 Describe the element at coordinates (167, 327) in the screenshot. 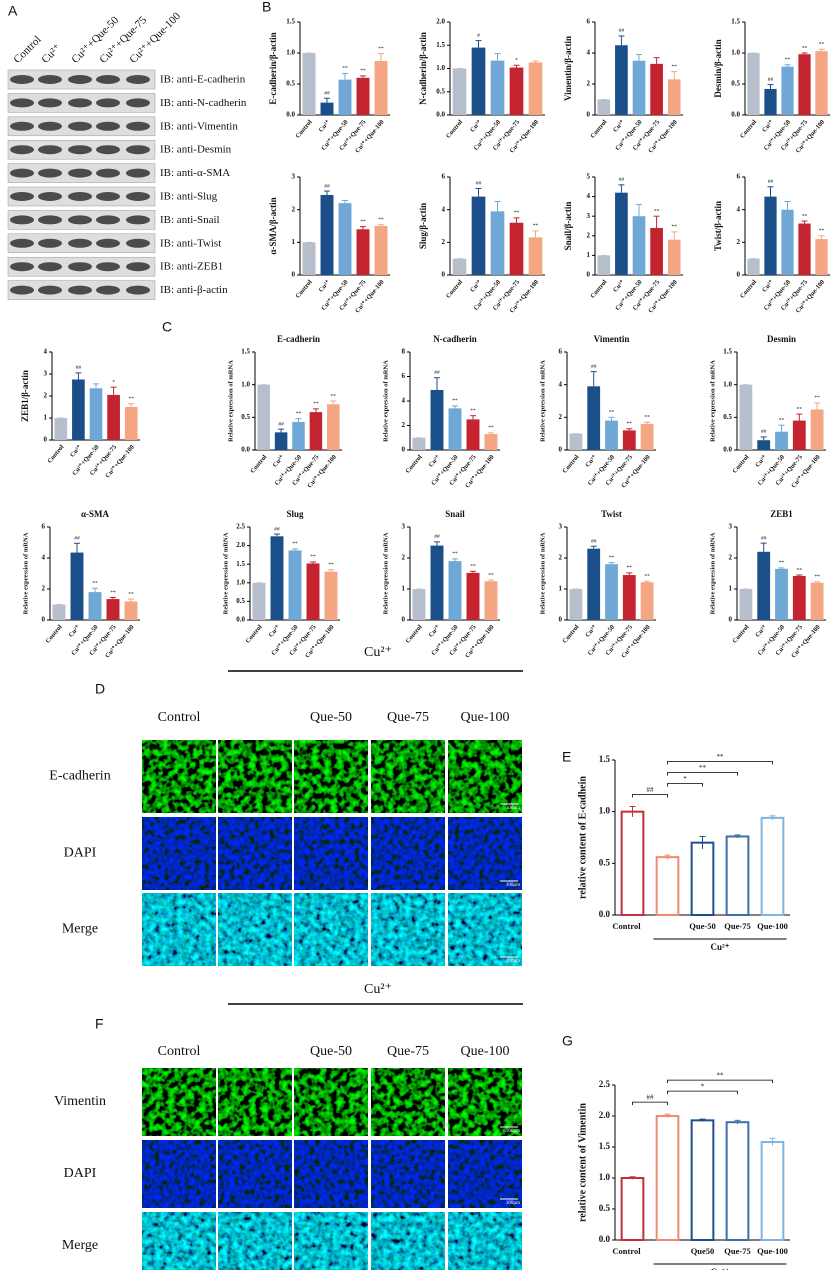

I see `panel-label: C` at that location.